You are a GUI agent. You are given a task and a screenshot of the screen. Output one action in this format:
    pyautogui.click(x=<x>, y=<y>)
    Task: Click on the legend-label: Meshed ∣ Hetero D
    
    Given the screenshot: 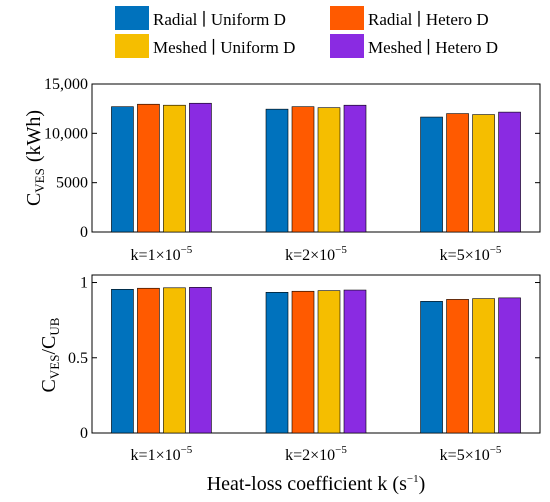 What is the action you would take?
    pyautogui.click(x=433, y=47)
    